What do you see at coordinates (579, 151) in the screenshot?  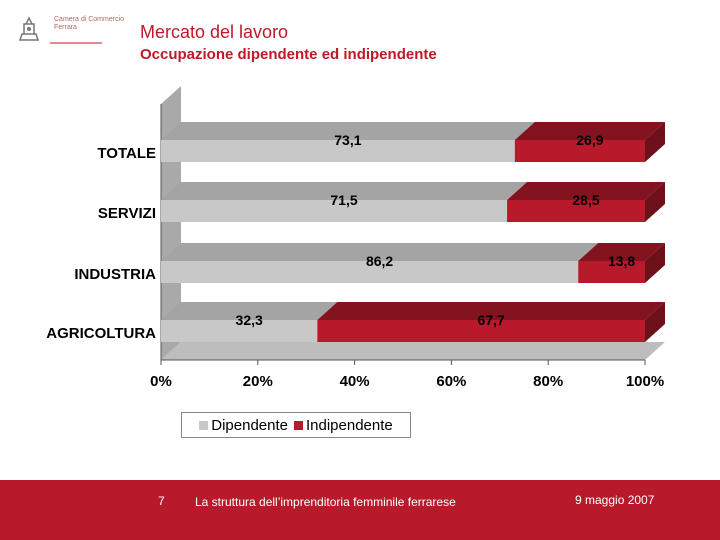 I see `bar-indipendente-totale` at bounding box center [579, 151].